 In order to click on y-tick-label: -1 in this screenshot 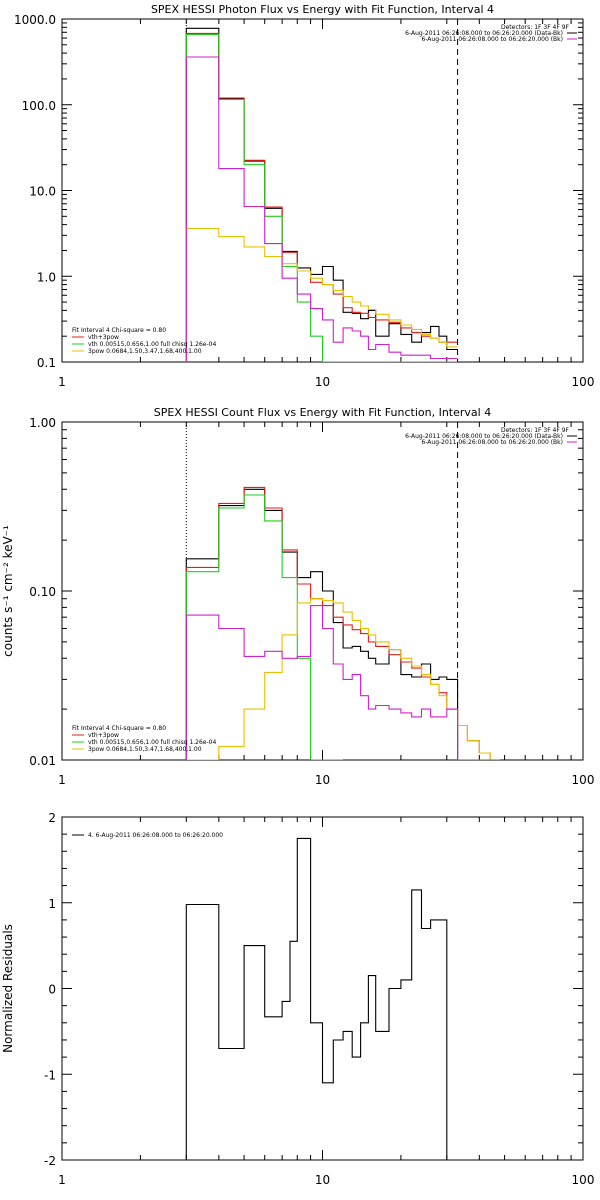, I will do `click(50, 1075)`.